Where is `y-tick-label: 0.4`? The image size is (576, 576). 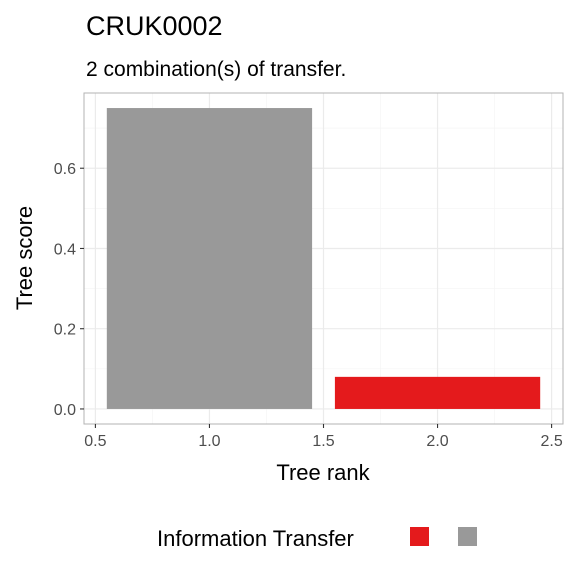 y-tick-label: 0.4 is located at coordinates (65, 249).